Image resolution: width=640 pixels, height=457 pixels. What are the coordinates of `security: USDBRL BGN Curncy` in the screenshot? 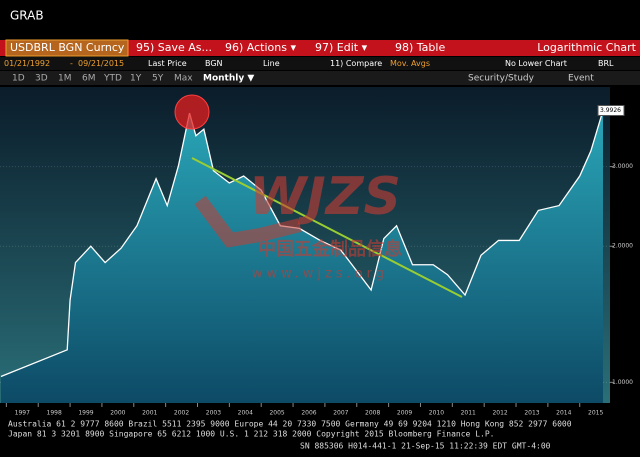 It's located at (67, 47).